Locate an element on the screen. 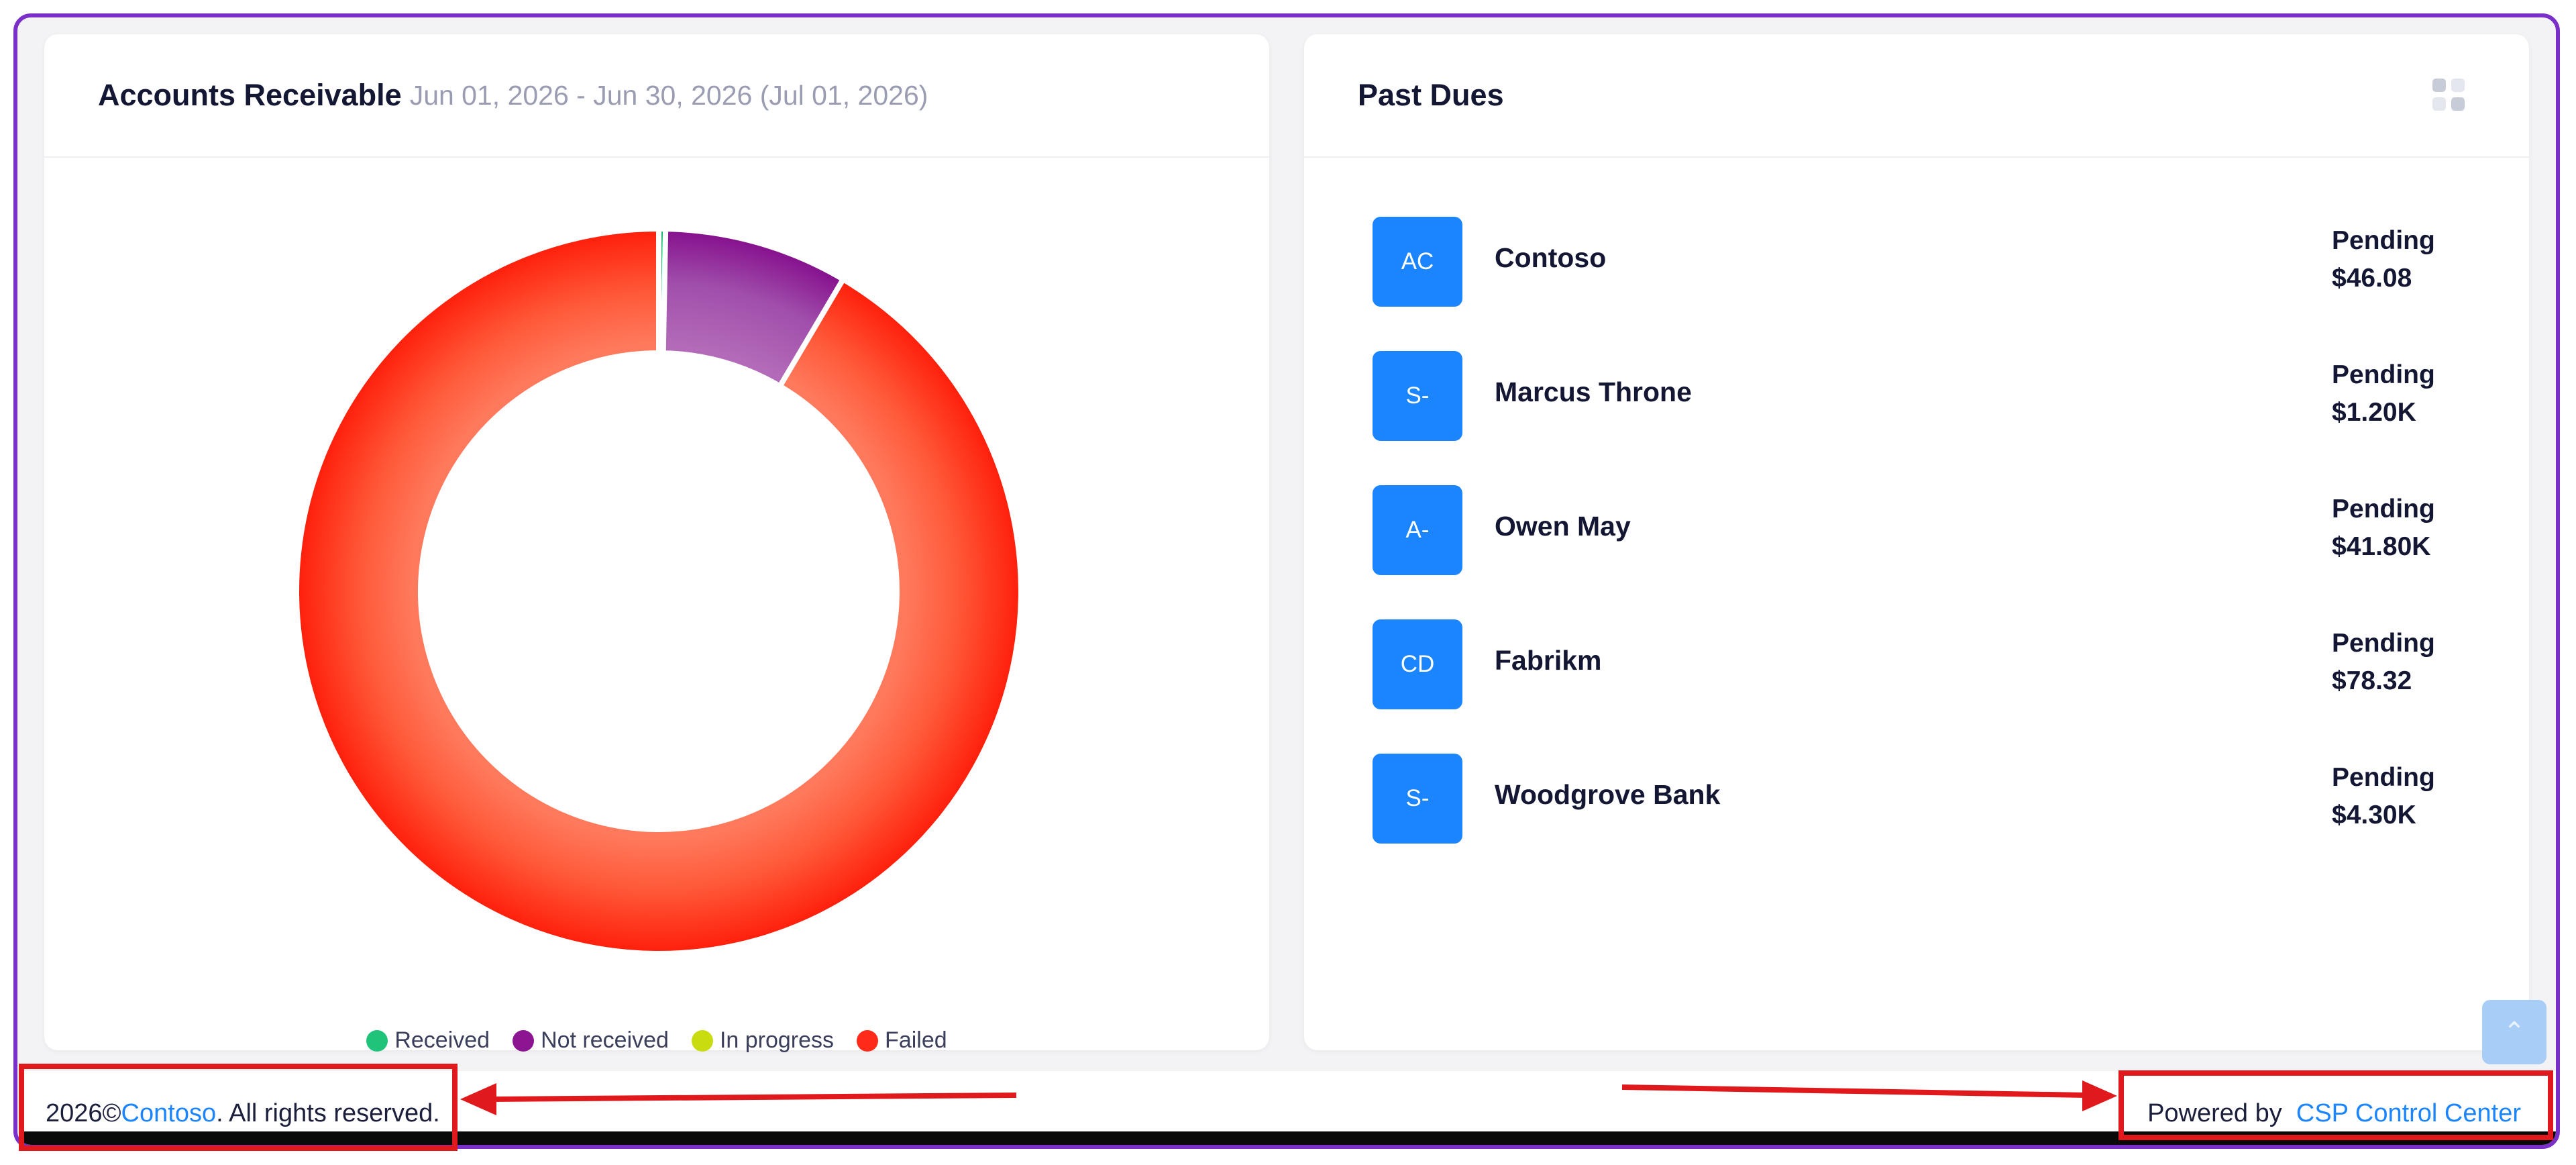 The width and height of the screenshot is (2576, 1165). legend-dot-failed is located at coordinates (868, 1040).